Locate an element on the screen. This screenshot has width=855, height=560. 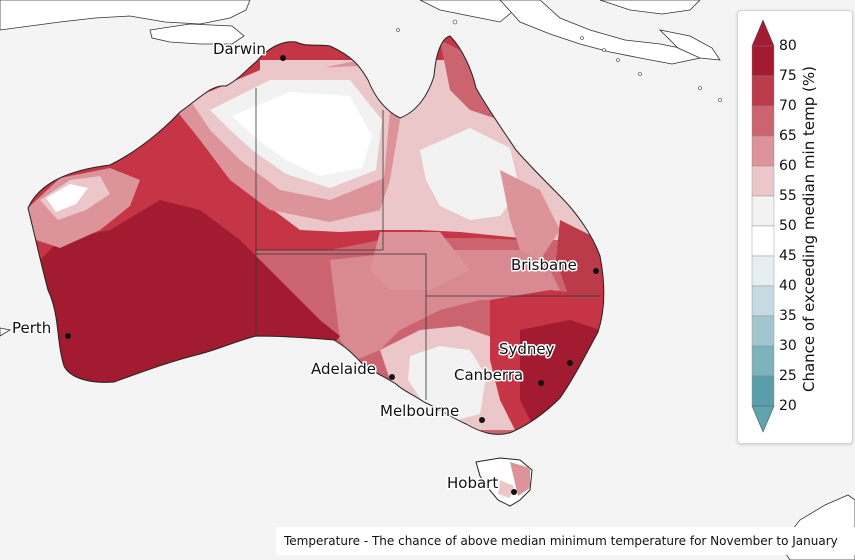
city-label: Sydney is located at coordinates (527, 349).